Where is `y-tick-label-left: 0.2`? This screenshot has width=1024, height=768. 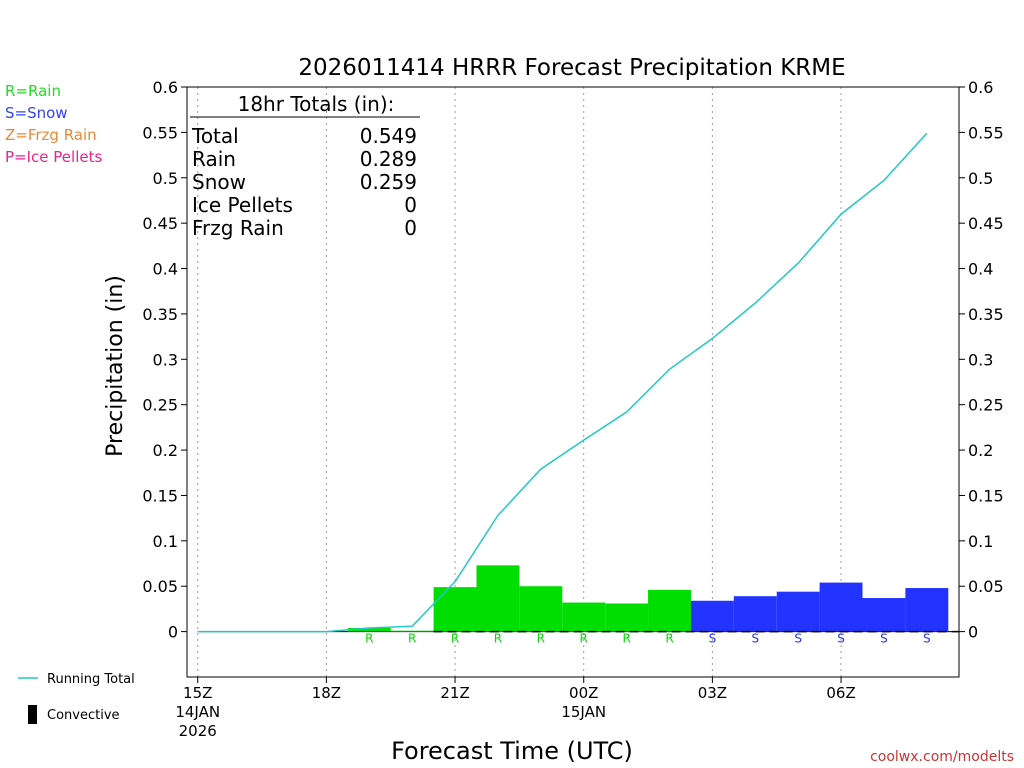
y-tick-label-left: 0.2 is located at coordinates (165, 450).